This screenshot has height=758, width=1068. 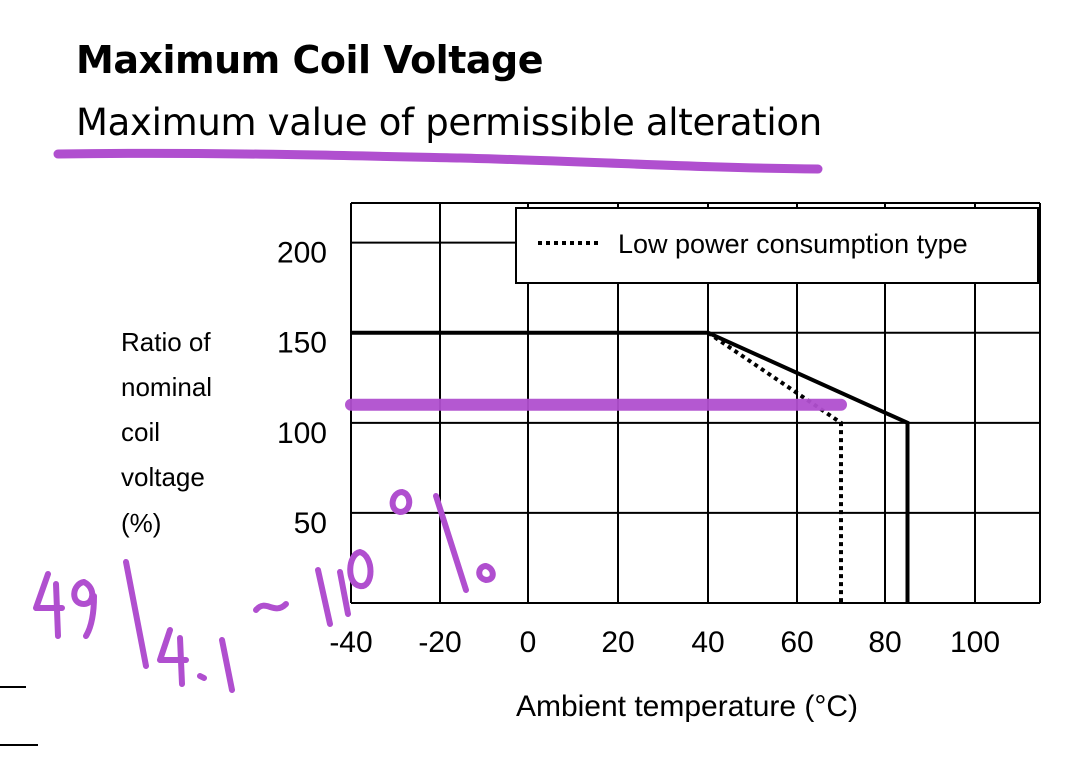 What do you see at coordinates (141, 432) in the screenshot?
I see `y-axis-label-line: coil` at bounding box center [141, 432].